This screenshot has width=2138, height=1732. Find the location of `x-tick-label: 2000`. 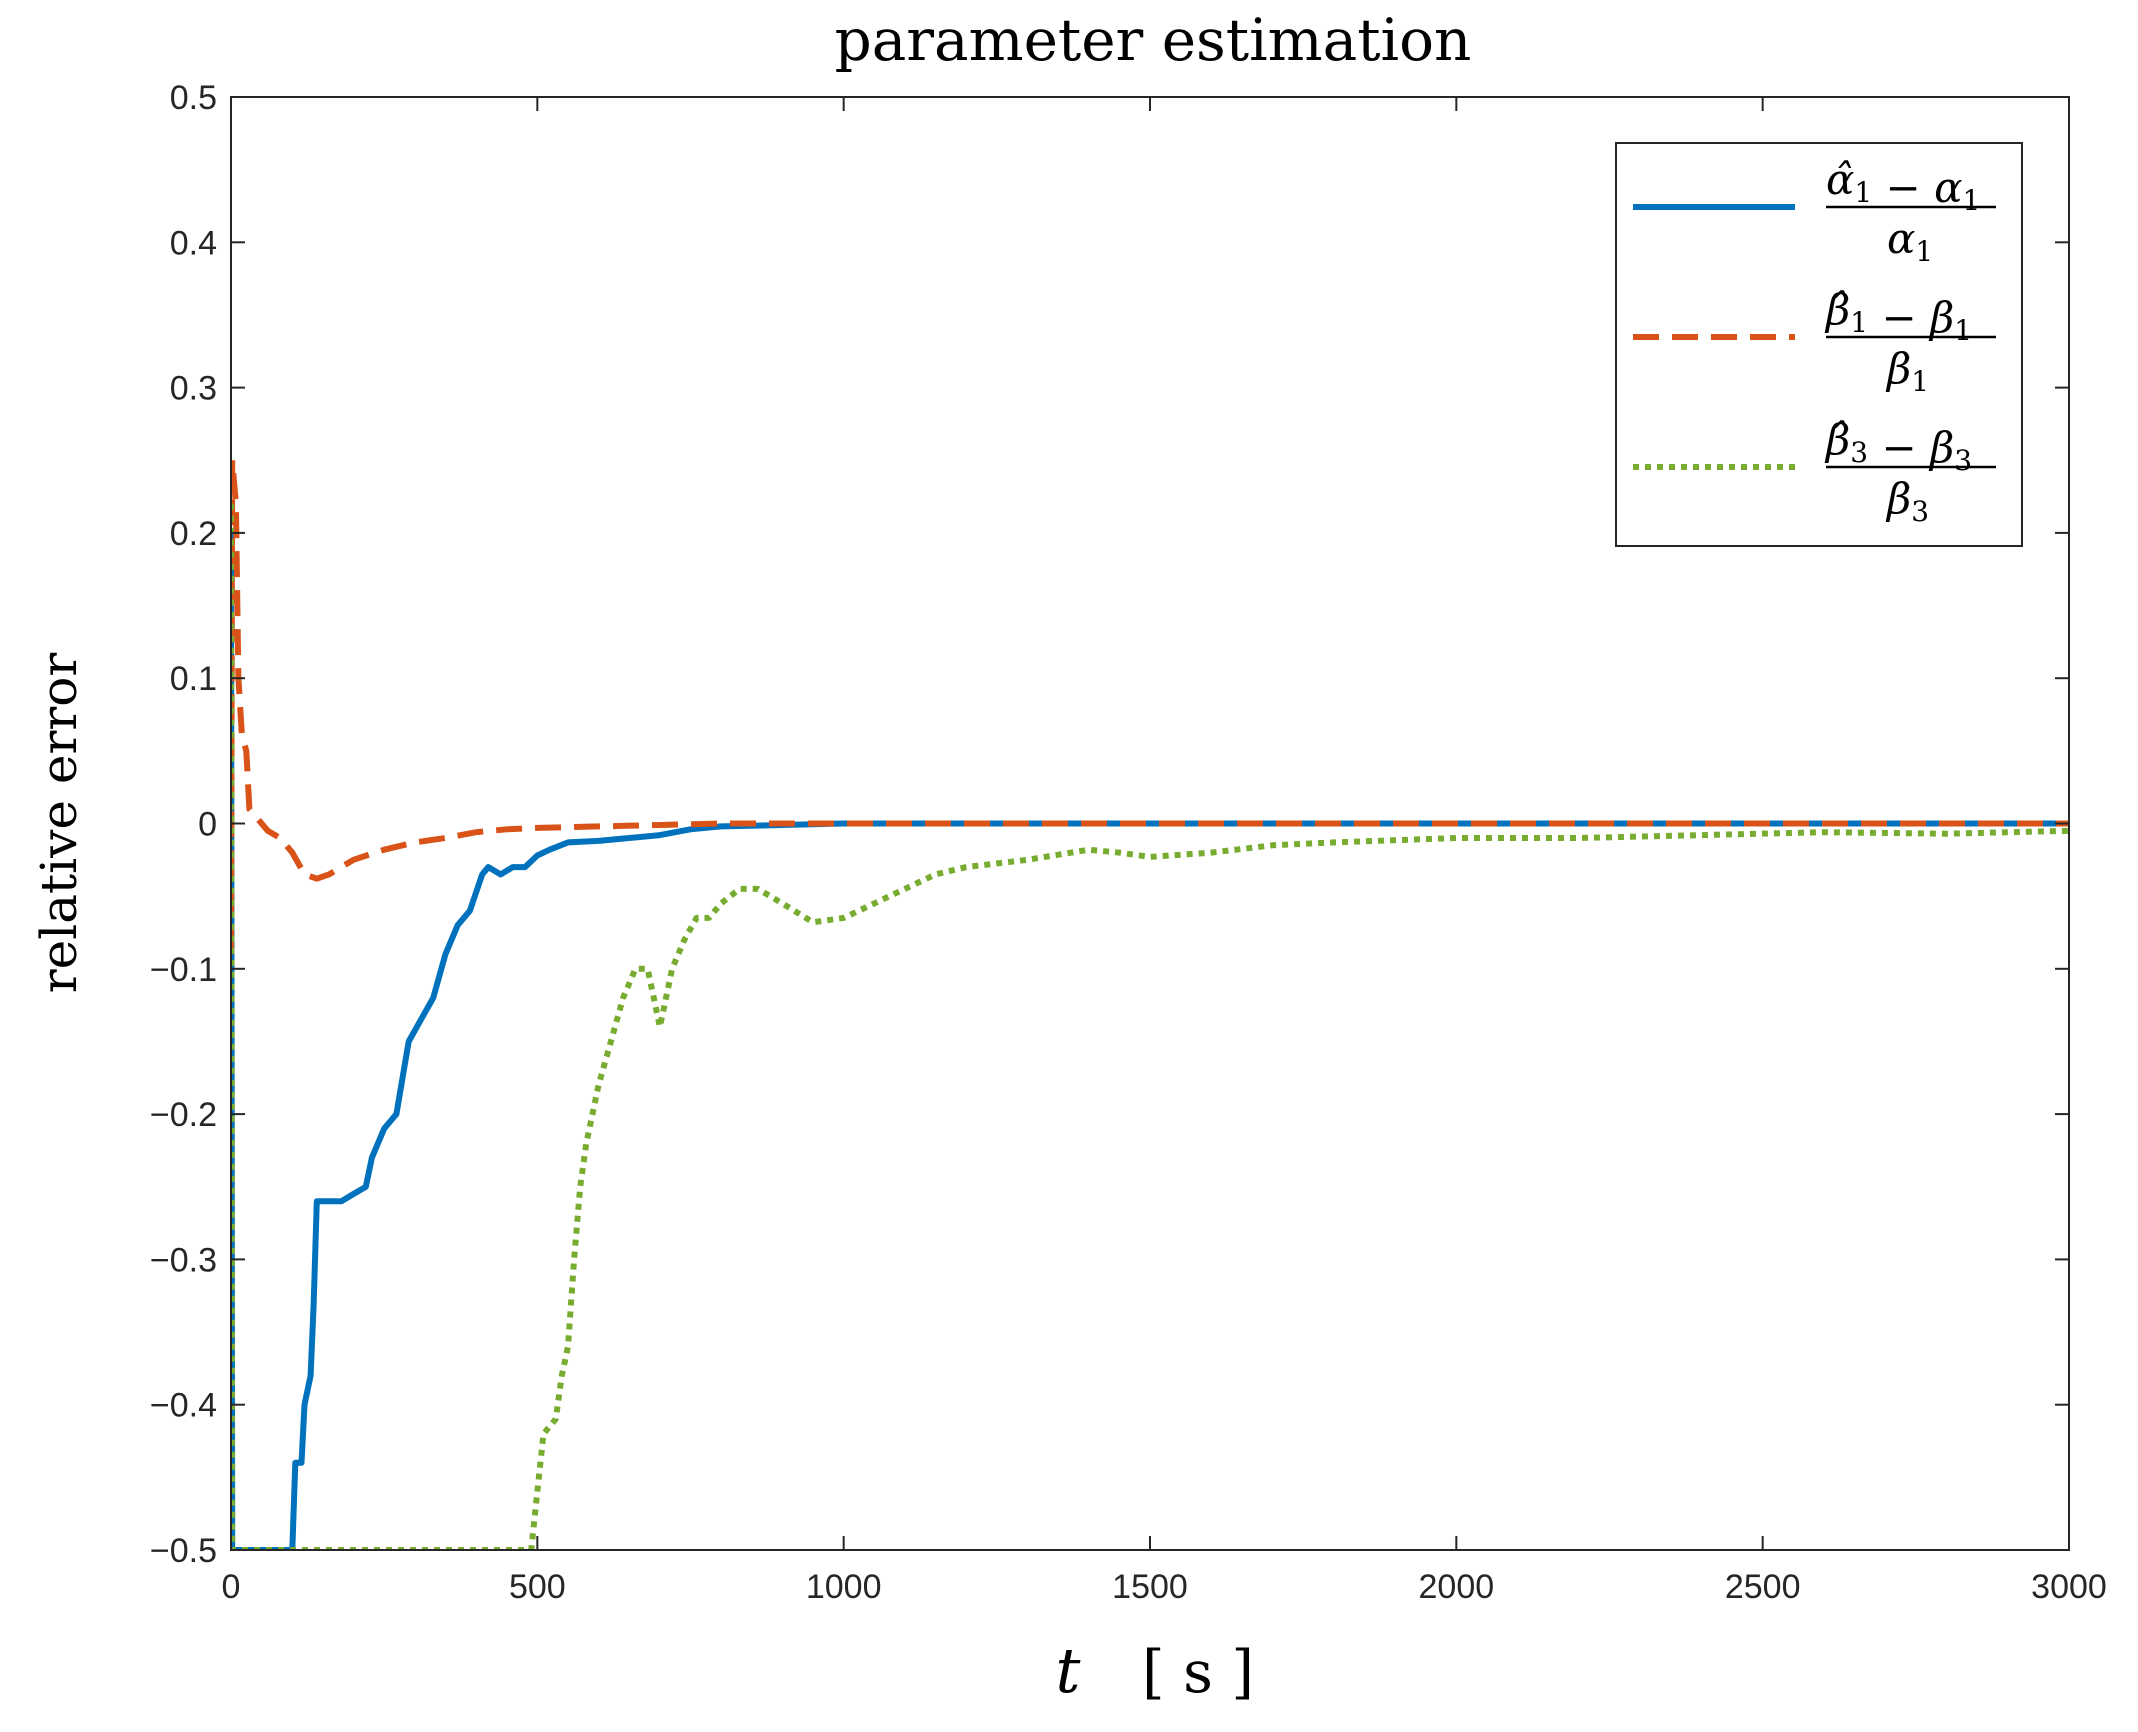

x-tick-label: 2000 is located at coordinates (1457, 1587).